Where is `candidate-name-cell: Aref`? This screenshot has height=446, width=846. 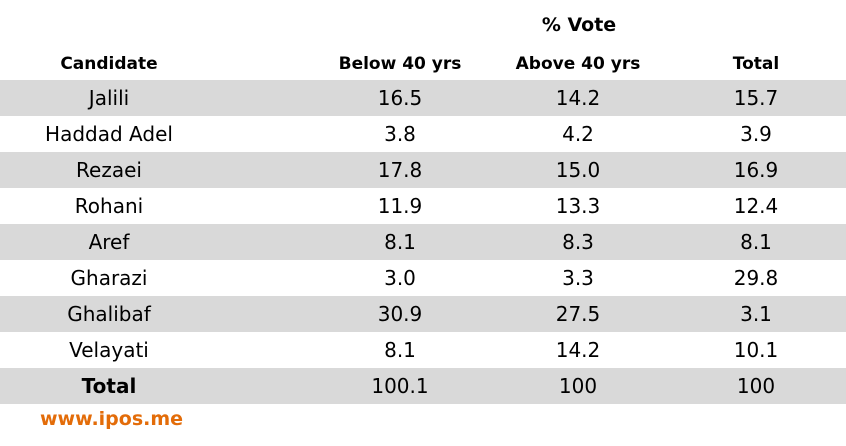
candidate-name-cell: Aref is located at coordinates (109, 242).